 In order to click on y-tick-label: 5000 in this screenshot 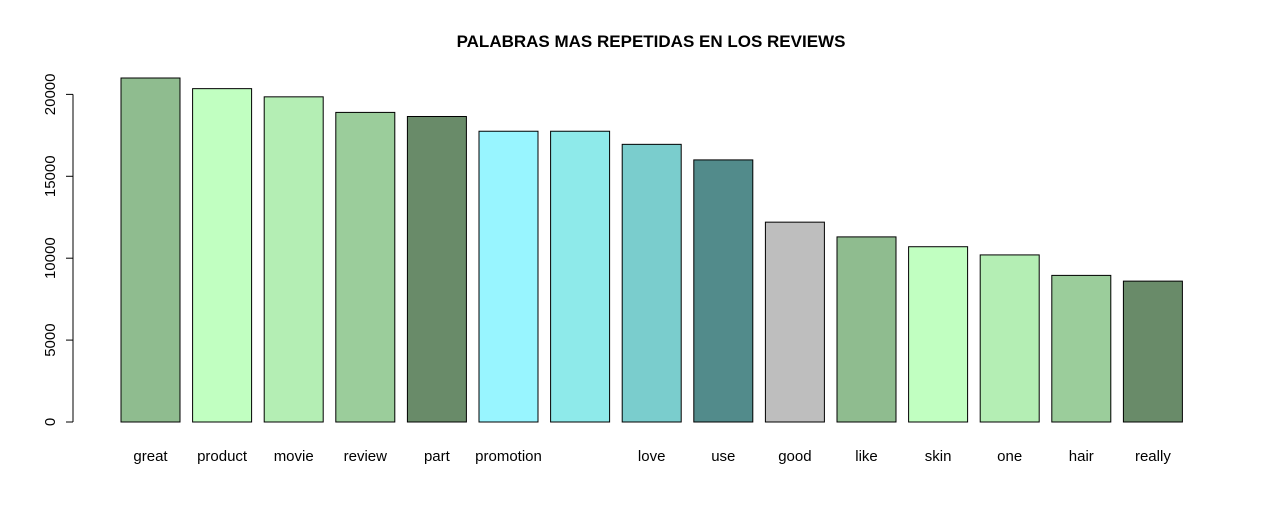, I will do `click(50, 339)`.